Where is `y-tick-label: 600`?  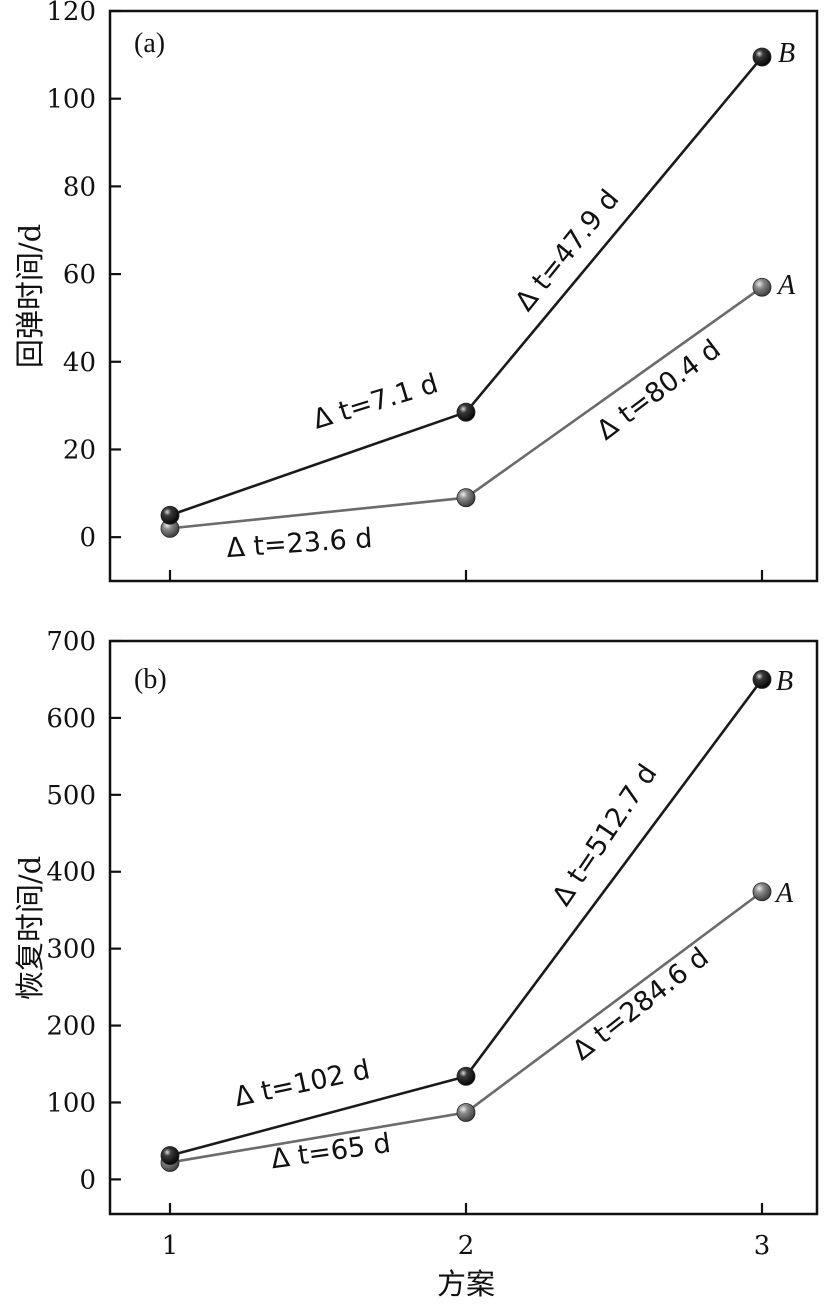
y-tick-label: 600 is located at coordinates (71, 719).